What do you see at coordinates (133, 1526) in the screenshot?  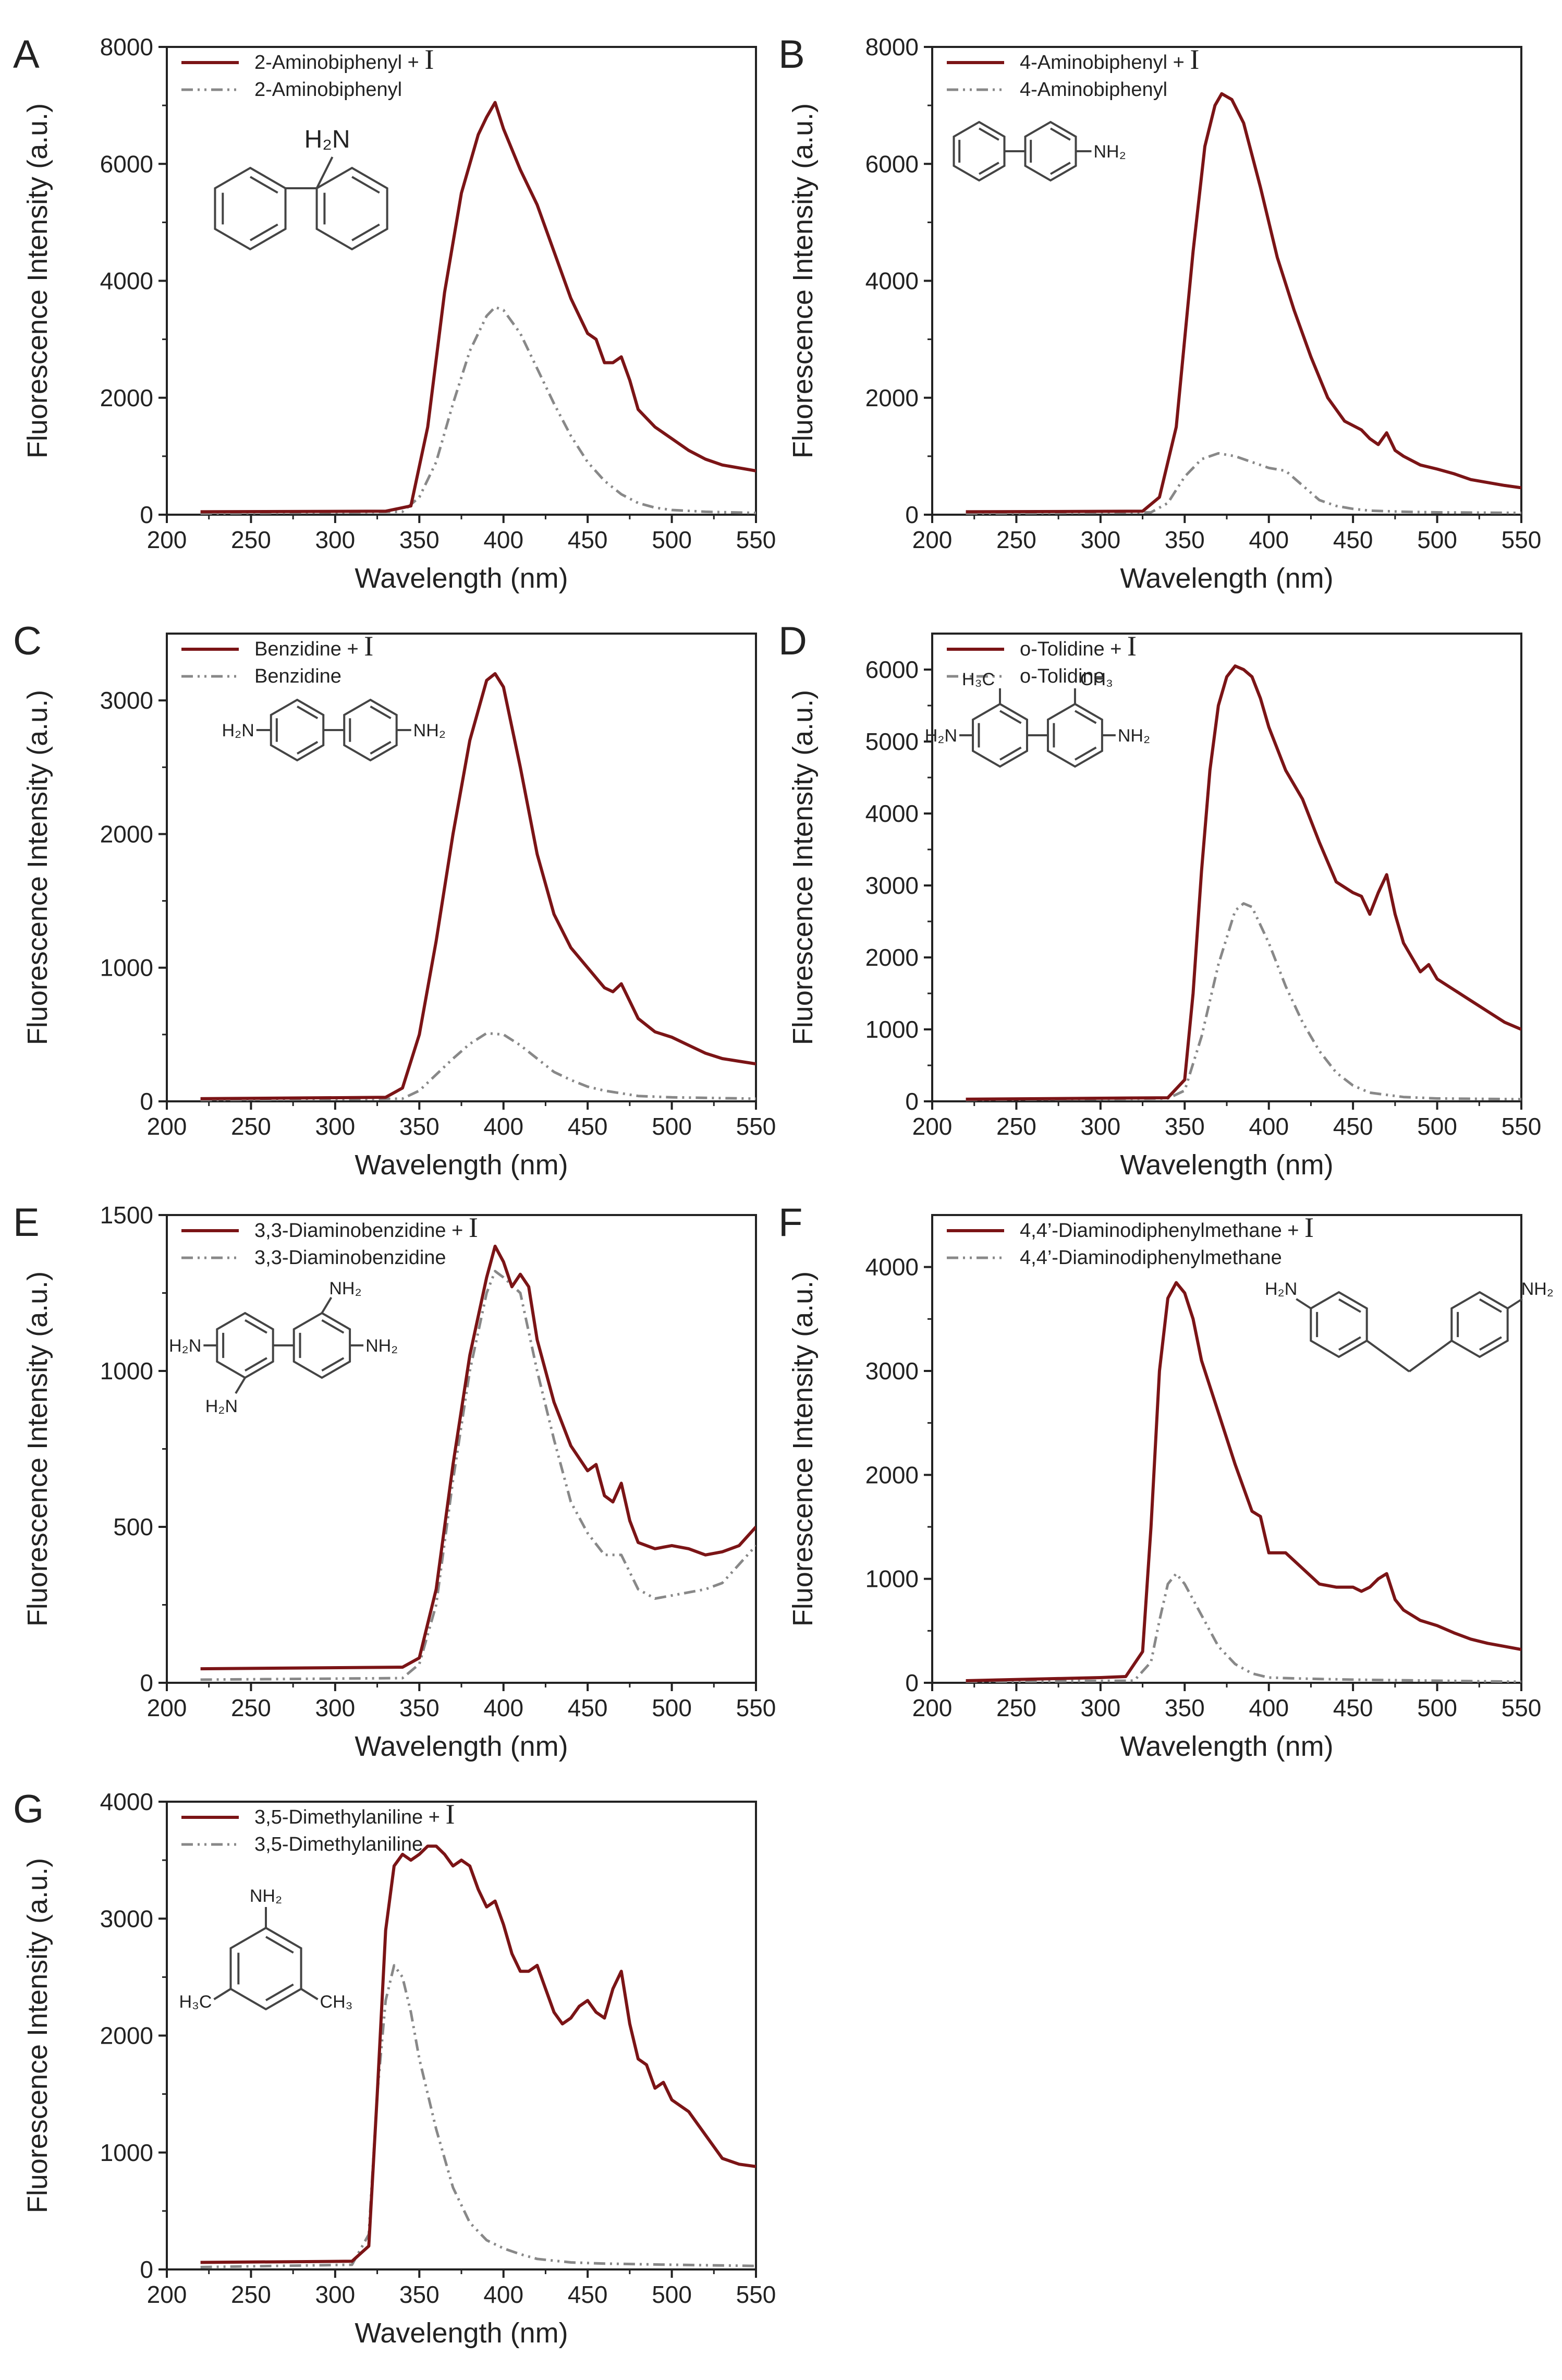 I see `y-tick-label: 500` at bounding box center [133, 1526].